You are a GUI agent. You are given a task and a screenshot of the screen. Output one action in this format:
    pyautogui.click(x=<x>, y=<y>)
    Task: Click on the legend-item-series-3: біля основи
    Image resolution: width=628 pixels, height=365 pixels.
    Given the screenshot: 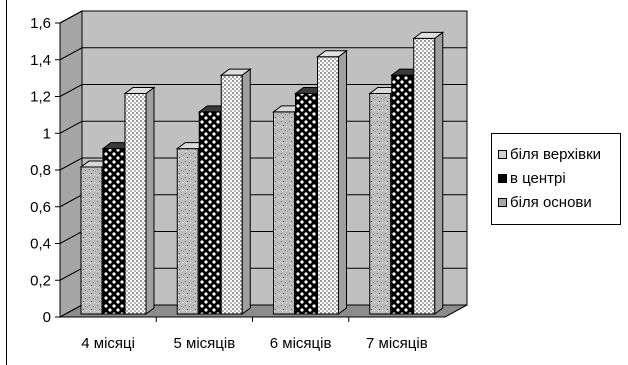 What is the action you would take?
    pyautogui.click(x=559, y=202)
    